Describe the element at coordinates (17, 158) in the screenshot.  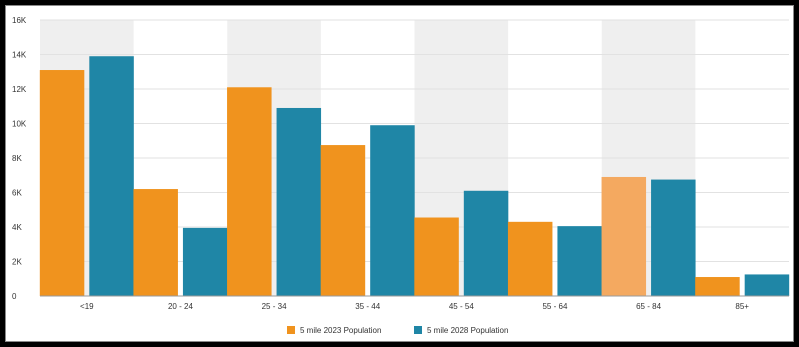
I see `y-tick-label: 8K` at that location.